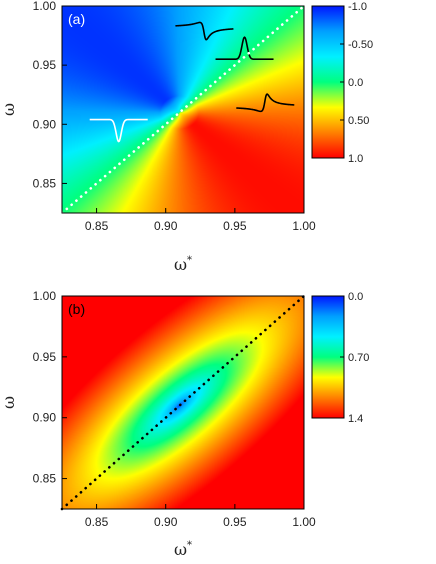 This screenshot has width=436, height=564. I want to click on colorbar-tick-label: -0.50, so click(360, 45).